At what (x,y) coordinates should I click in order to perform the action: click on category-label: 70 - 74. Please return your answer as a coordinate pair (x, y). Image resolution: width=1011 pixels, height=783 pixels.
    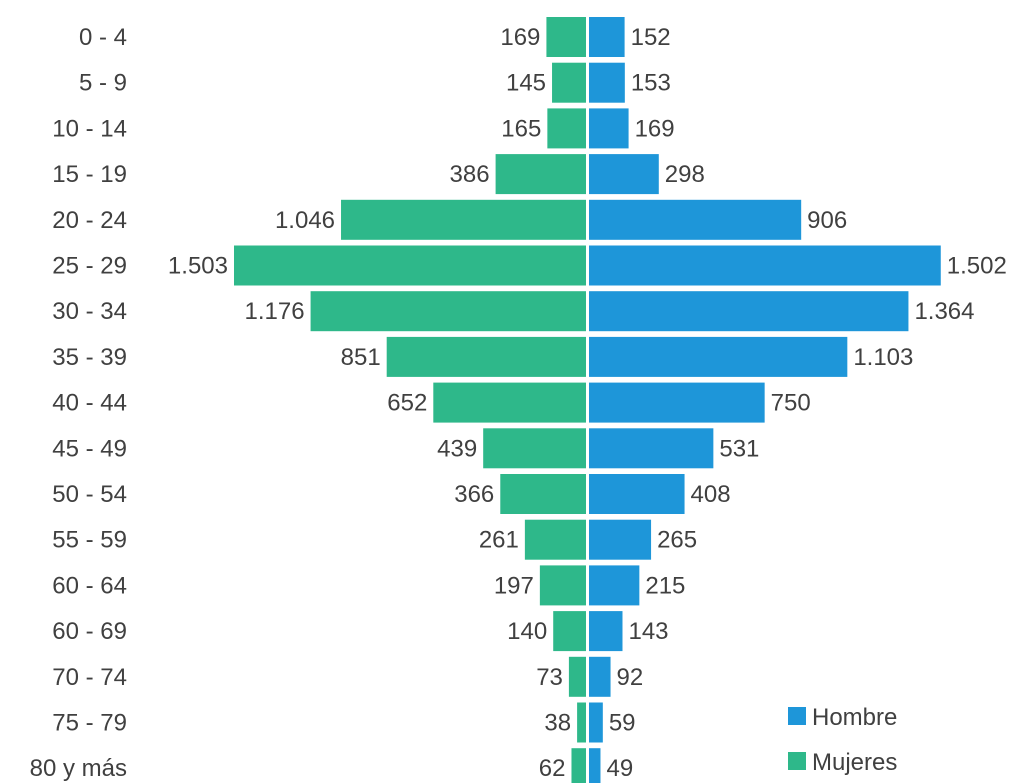
    Looking at the image, I should click on (89, 677).